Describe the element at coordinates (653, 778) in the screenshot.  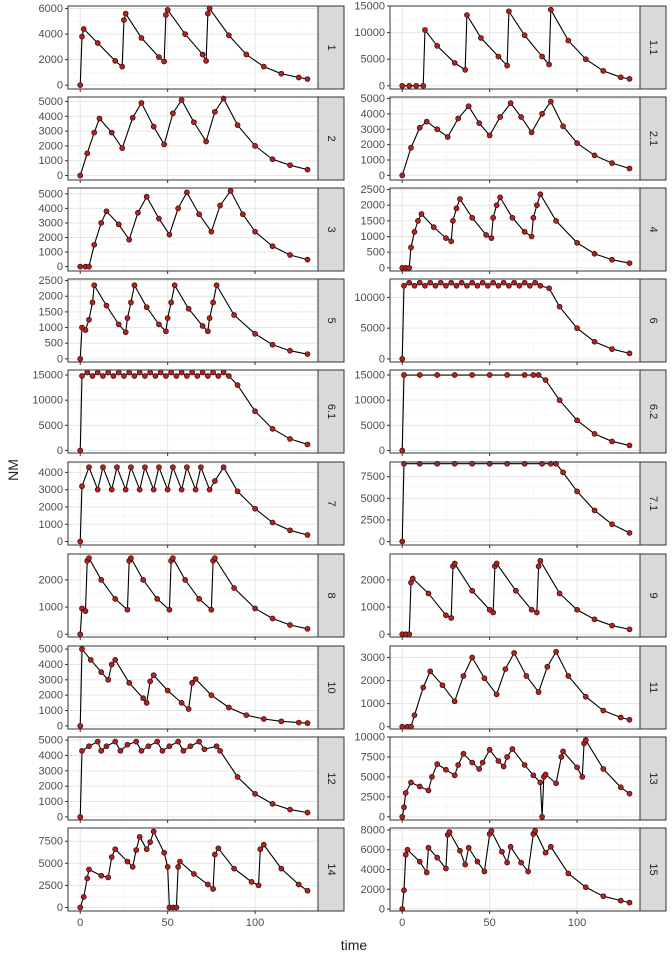
I see `facet-label: 13` at that location.